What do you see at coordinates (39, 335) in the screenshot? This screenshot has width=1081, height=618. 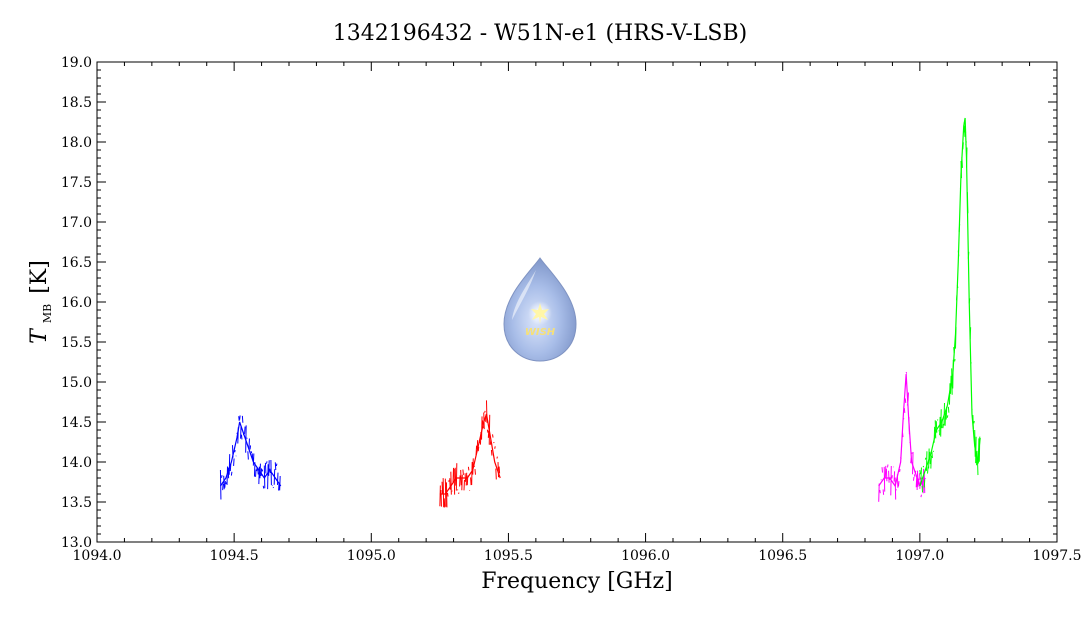 I see `y-axis-label-main: T` at bounding box center [39, 335].